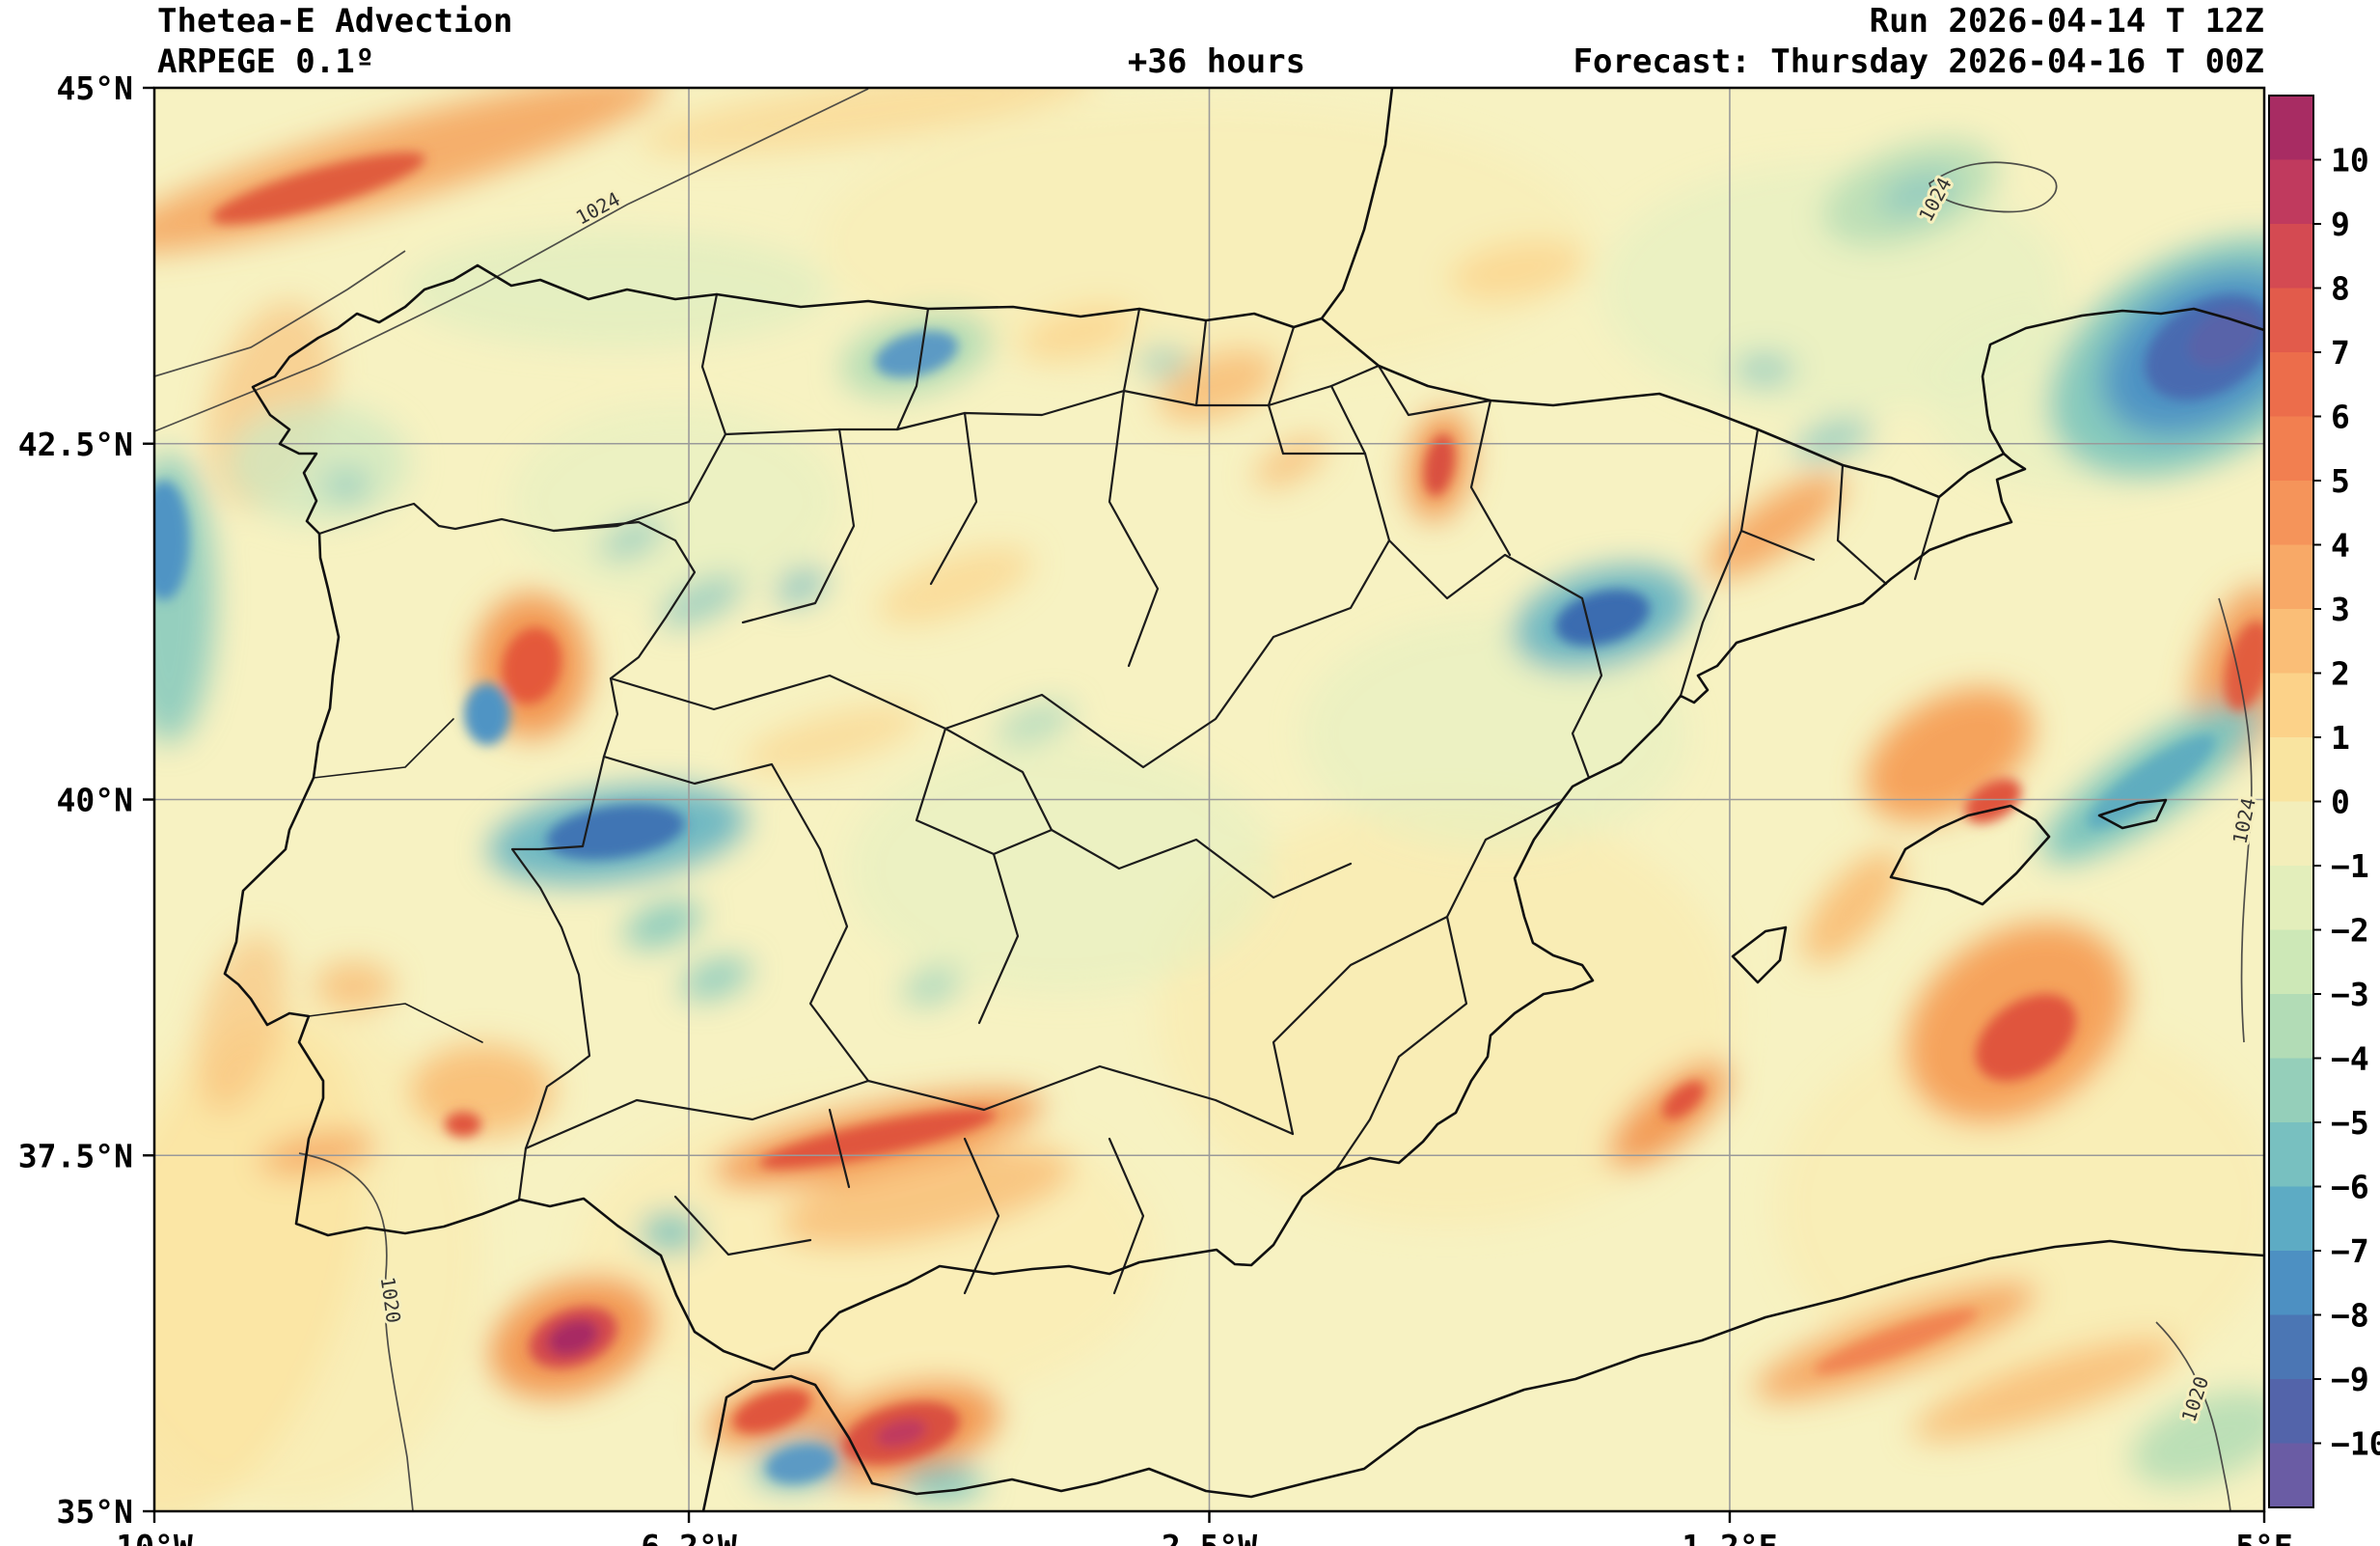  What do you see at coordinates (2341, 225) in the screenshot?
I see `colorbar-tick-label: 9` at bounding box center [2341, 225].